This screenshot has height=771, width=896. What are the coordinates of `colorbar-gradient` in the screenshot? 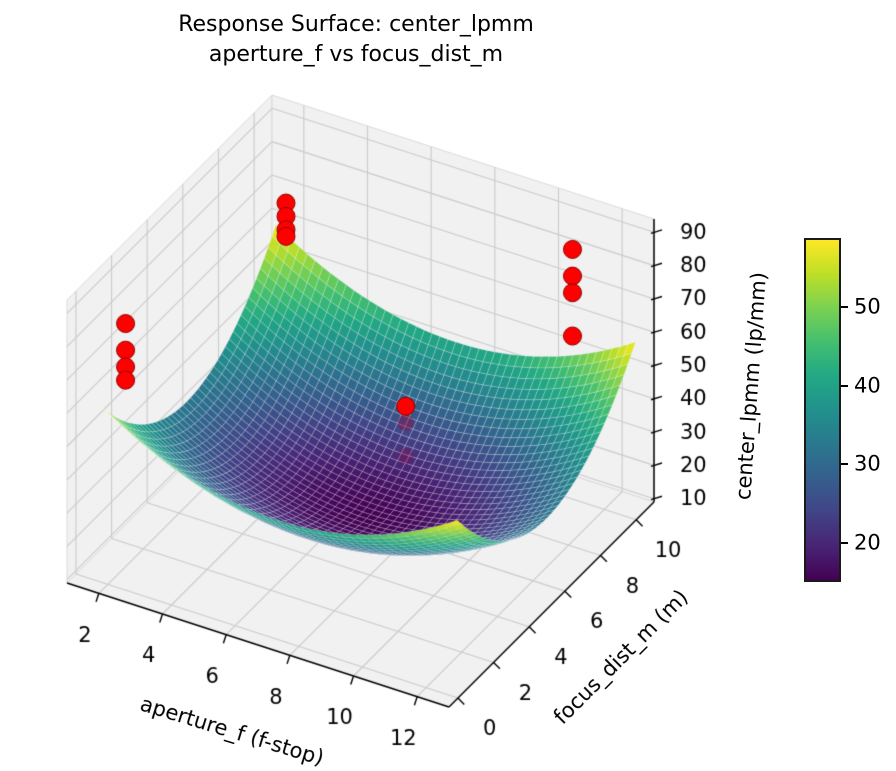 It's located at (822, 410).